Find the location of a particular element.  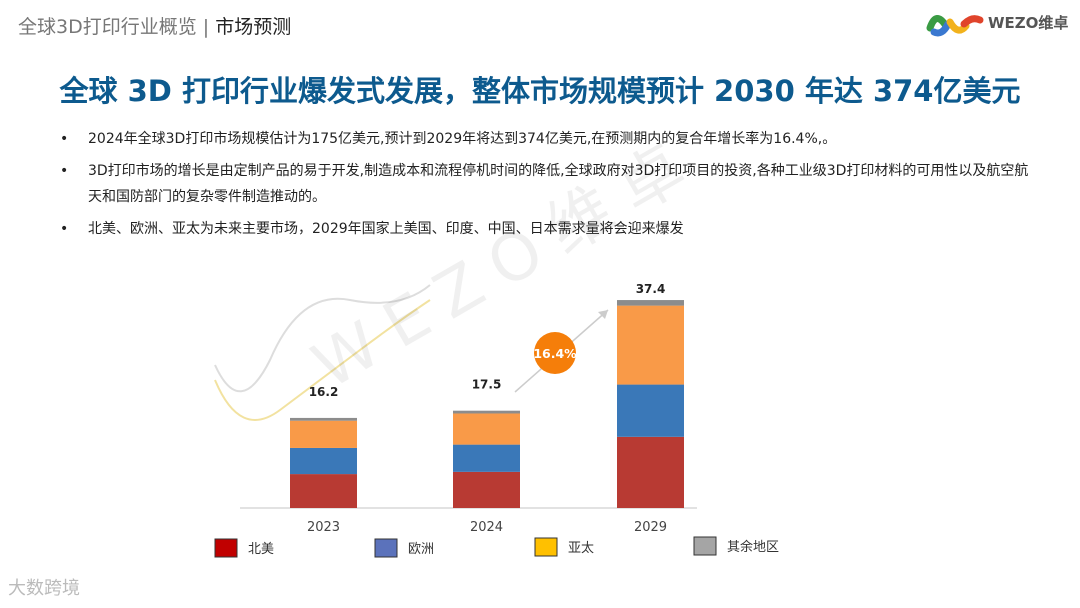

wezo-logo: WEZO维卓 is located at coordinates (1001, 23).